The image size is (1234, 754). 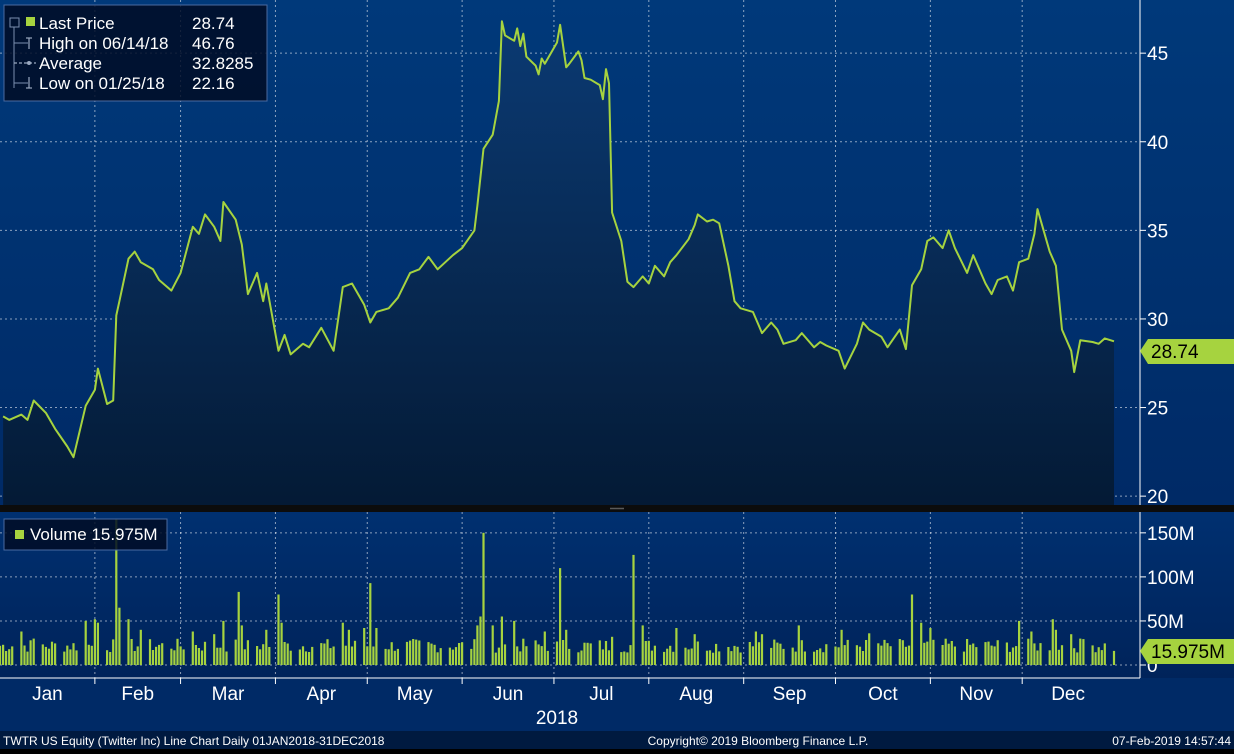 I want to click on low-marker-icon, so click(x=23, y=83).